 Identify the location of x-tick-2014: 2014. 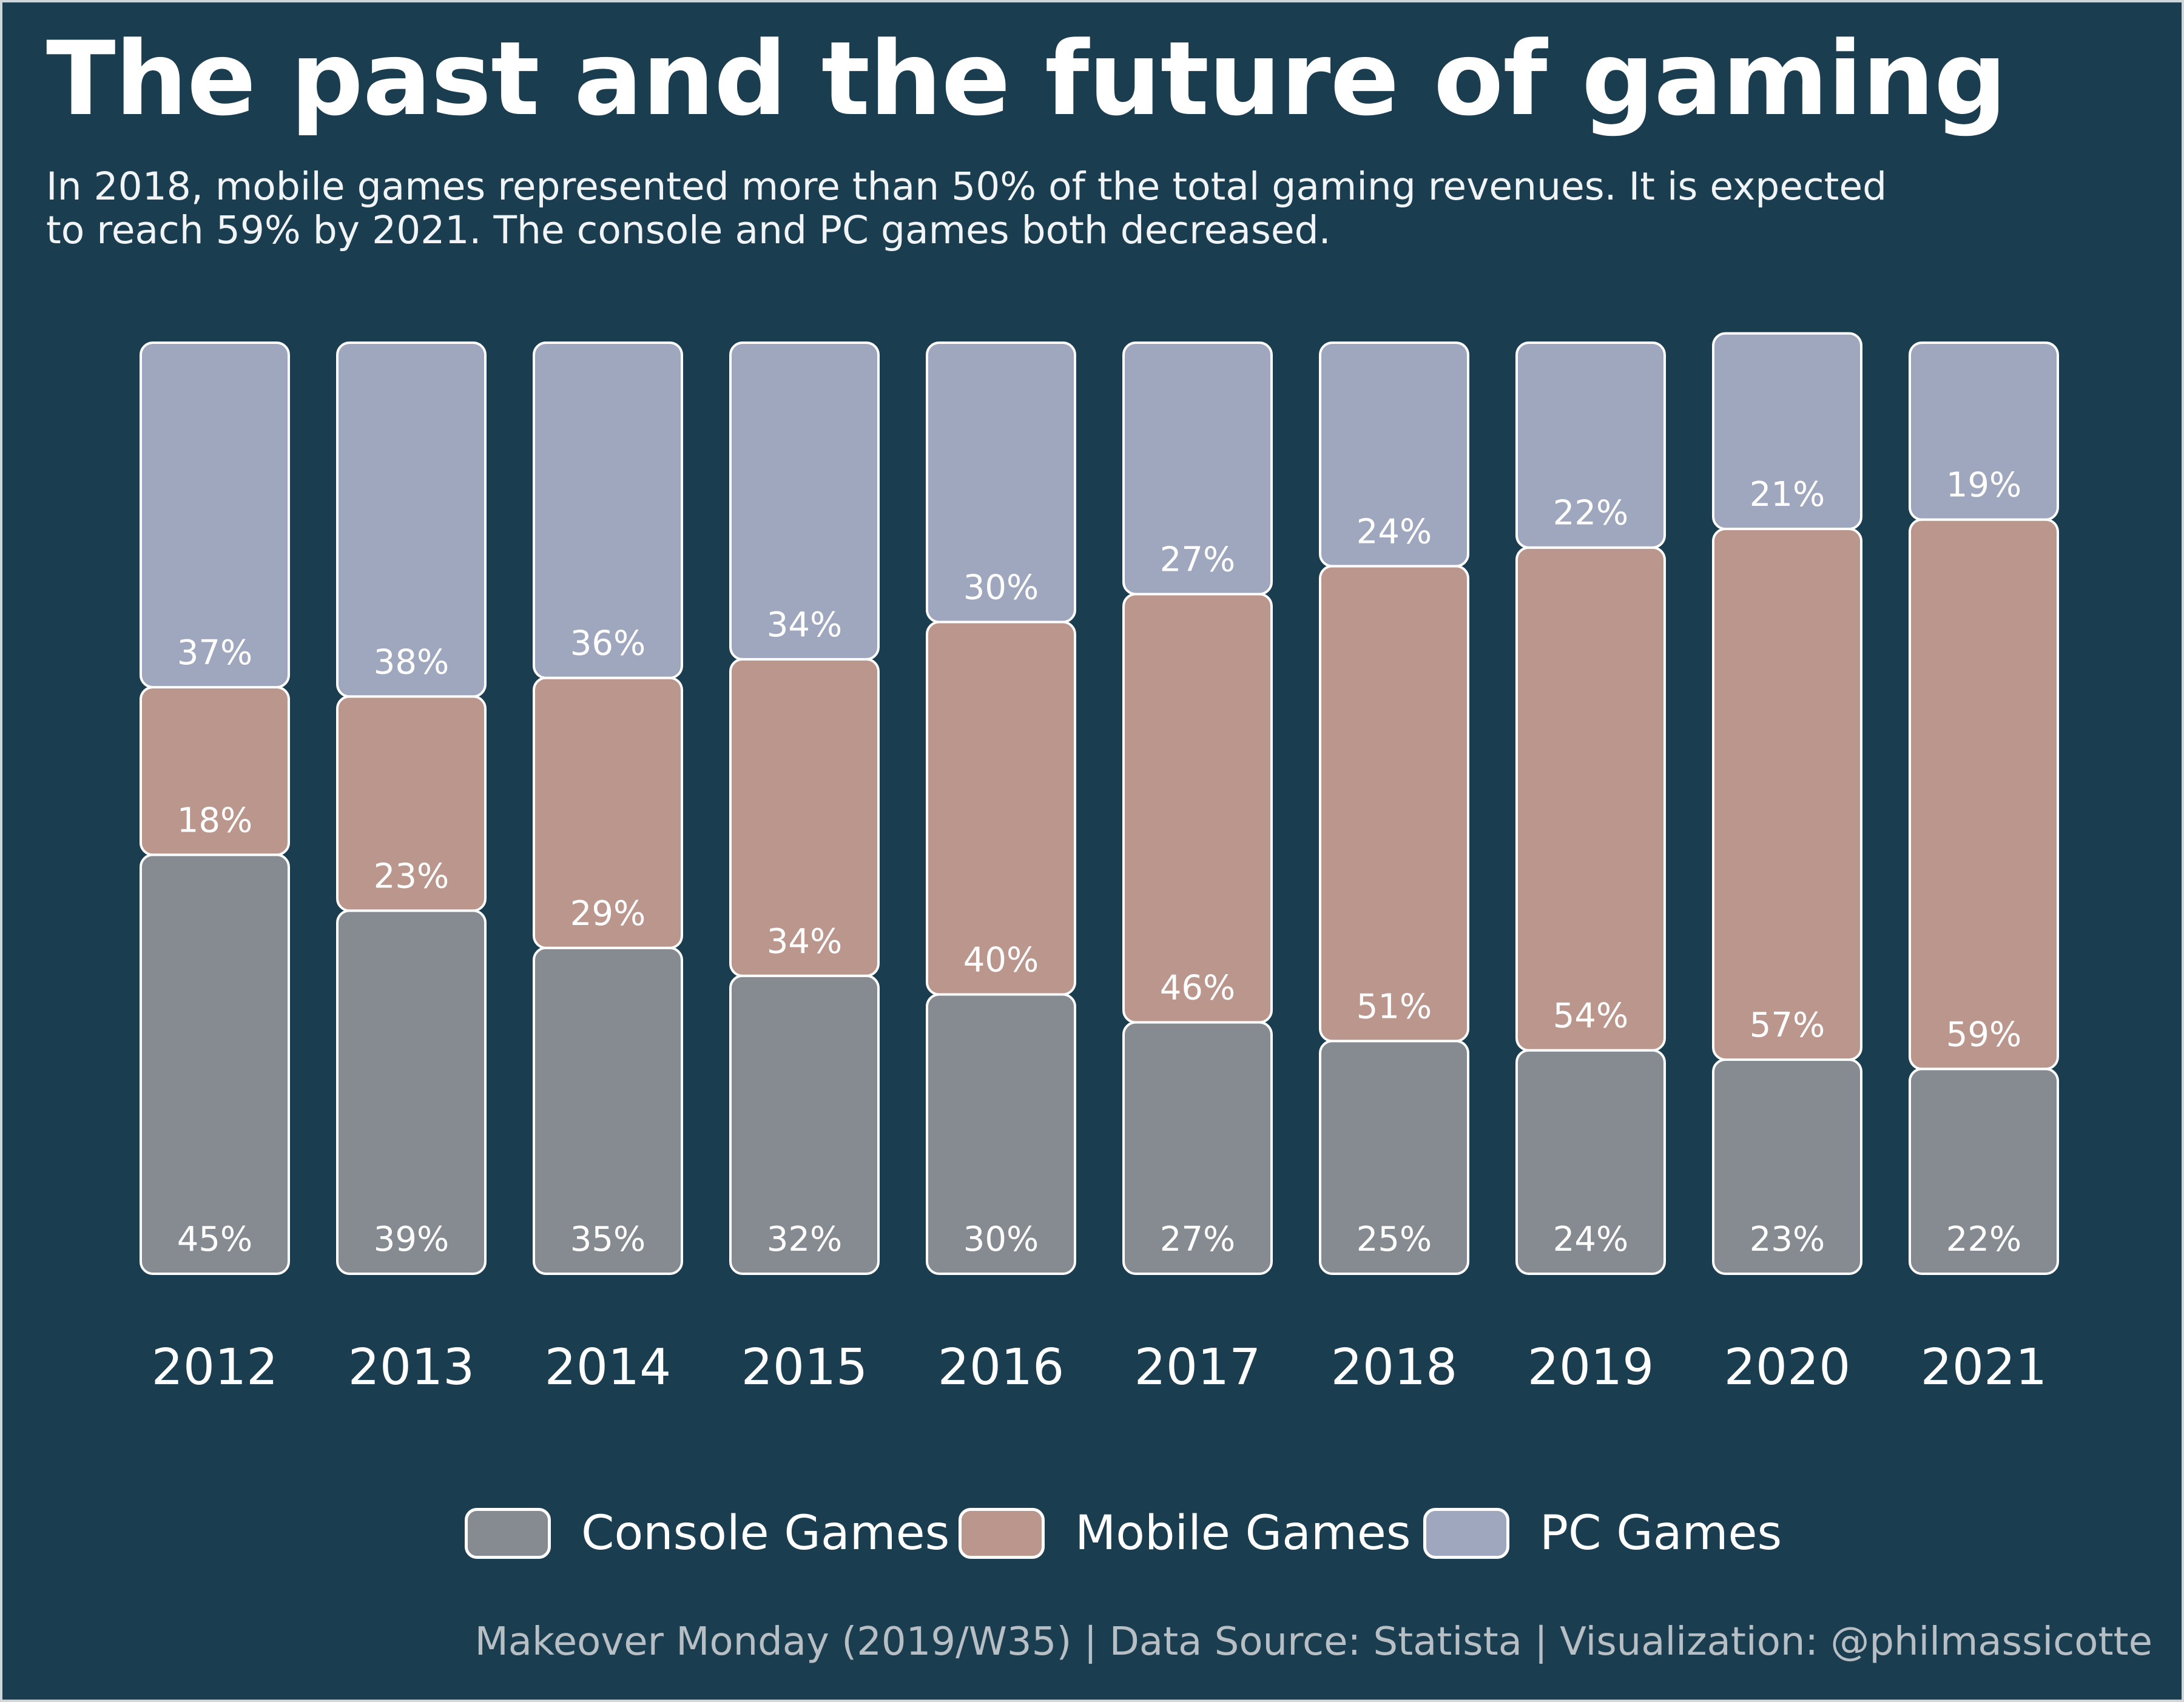
(608, 1367).